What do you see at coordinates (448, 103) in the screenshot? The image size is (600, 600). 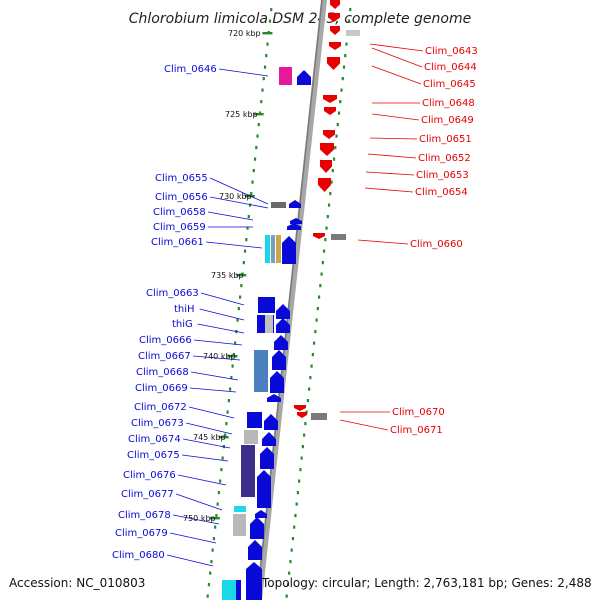 I see `gene-label: Clim_0648` at bounding box center [448, 103].